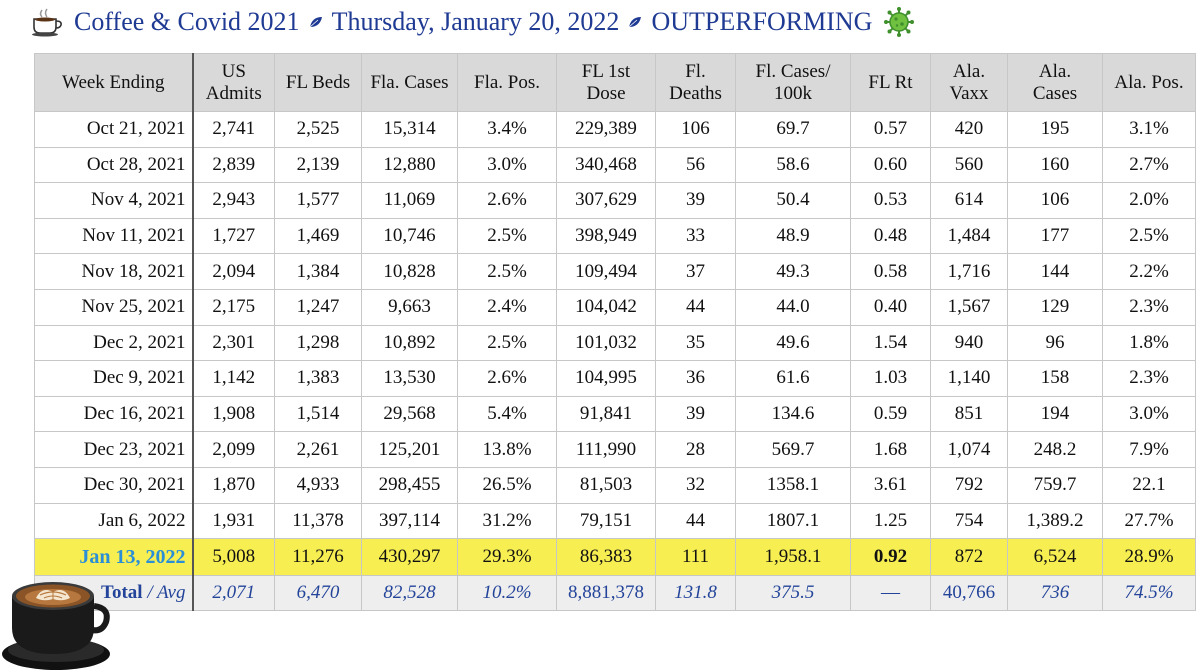 Image resolution: width=1200 pixels, height=671 pixels. What do you see at coordinates (233, 414) in the screenshot?
I see `us-admits-cell: 1,908` at bounding box center [233, 414].